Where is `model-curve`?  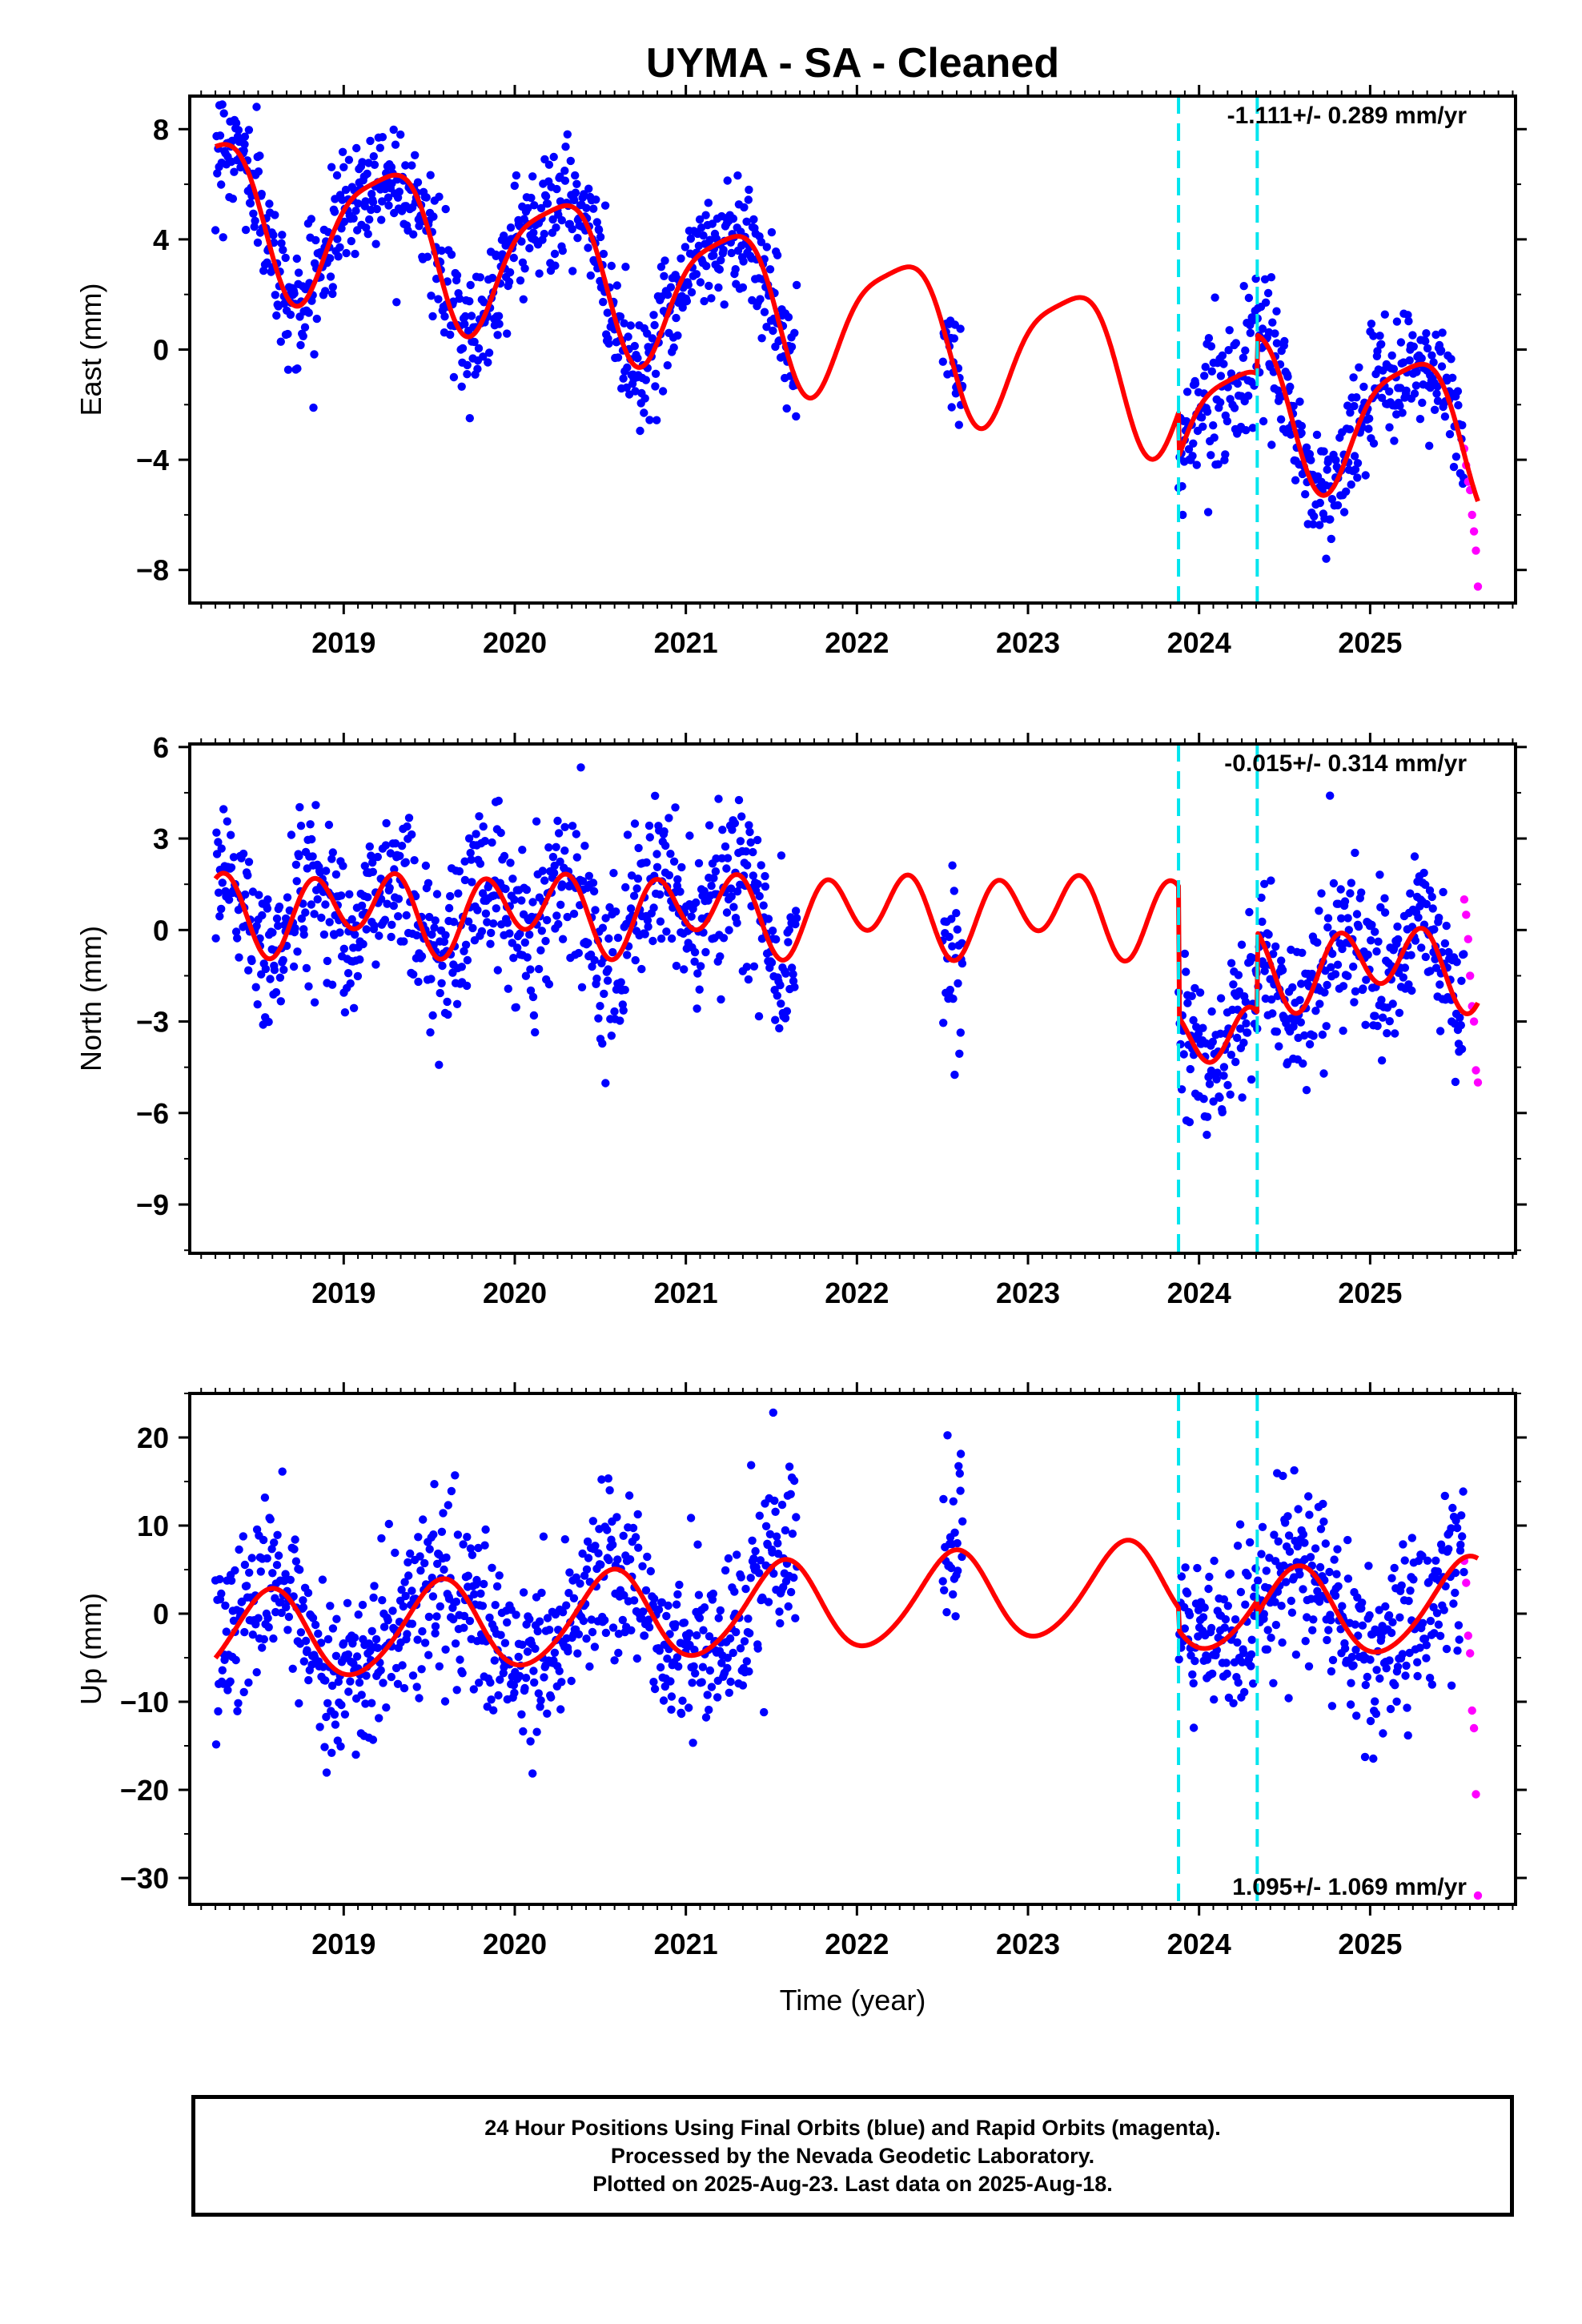
model-curve is located at coordinates (847, 1608).